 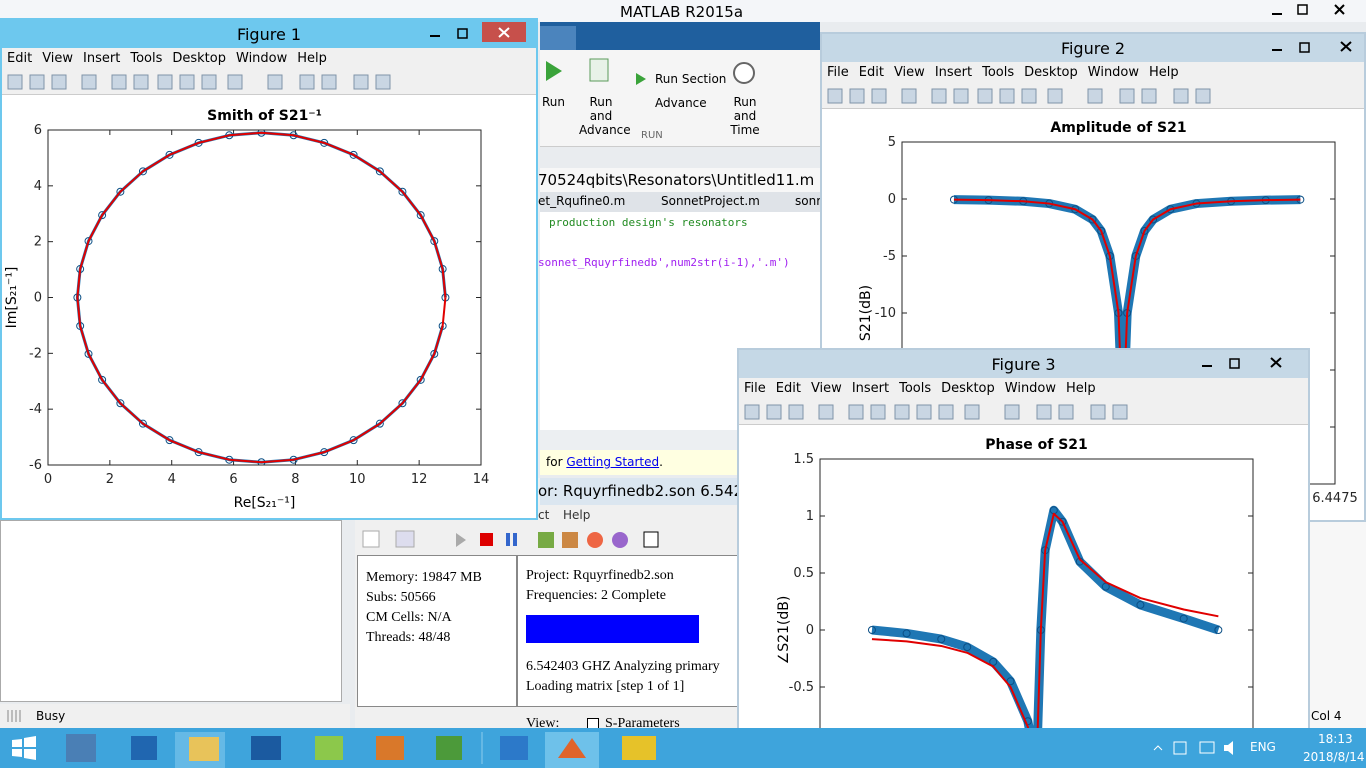 What do you see at coordinates (691, 79) in the screenshot?
I see `run-section-button: Run Section` at bounding box center [691, 79].